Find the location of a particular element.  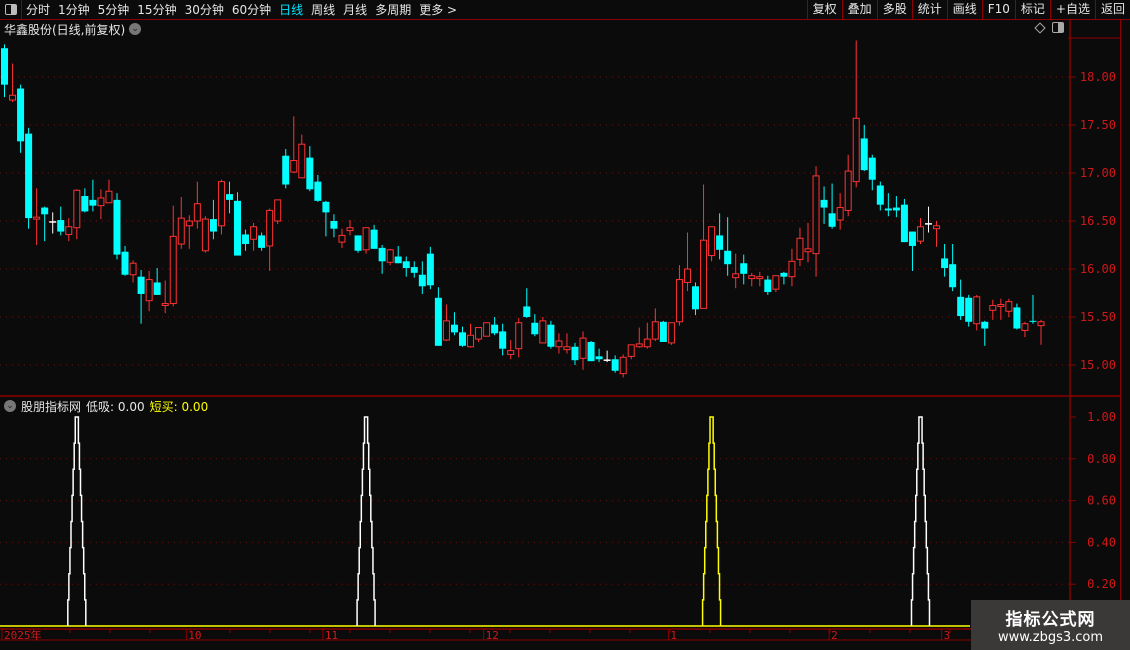

period-tab-1: 1分钟 is located at coordinates (74, 9).